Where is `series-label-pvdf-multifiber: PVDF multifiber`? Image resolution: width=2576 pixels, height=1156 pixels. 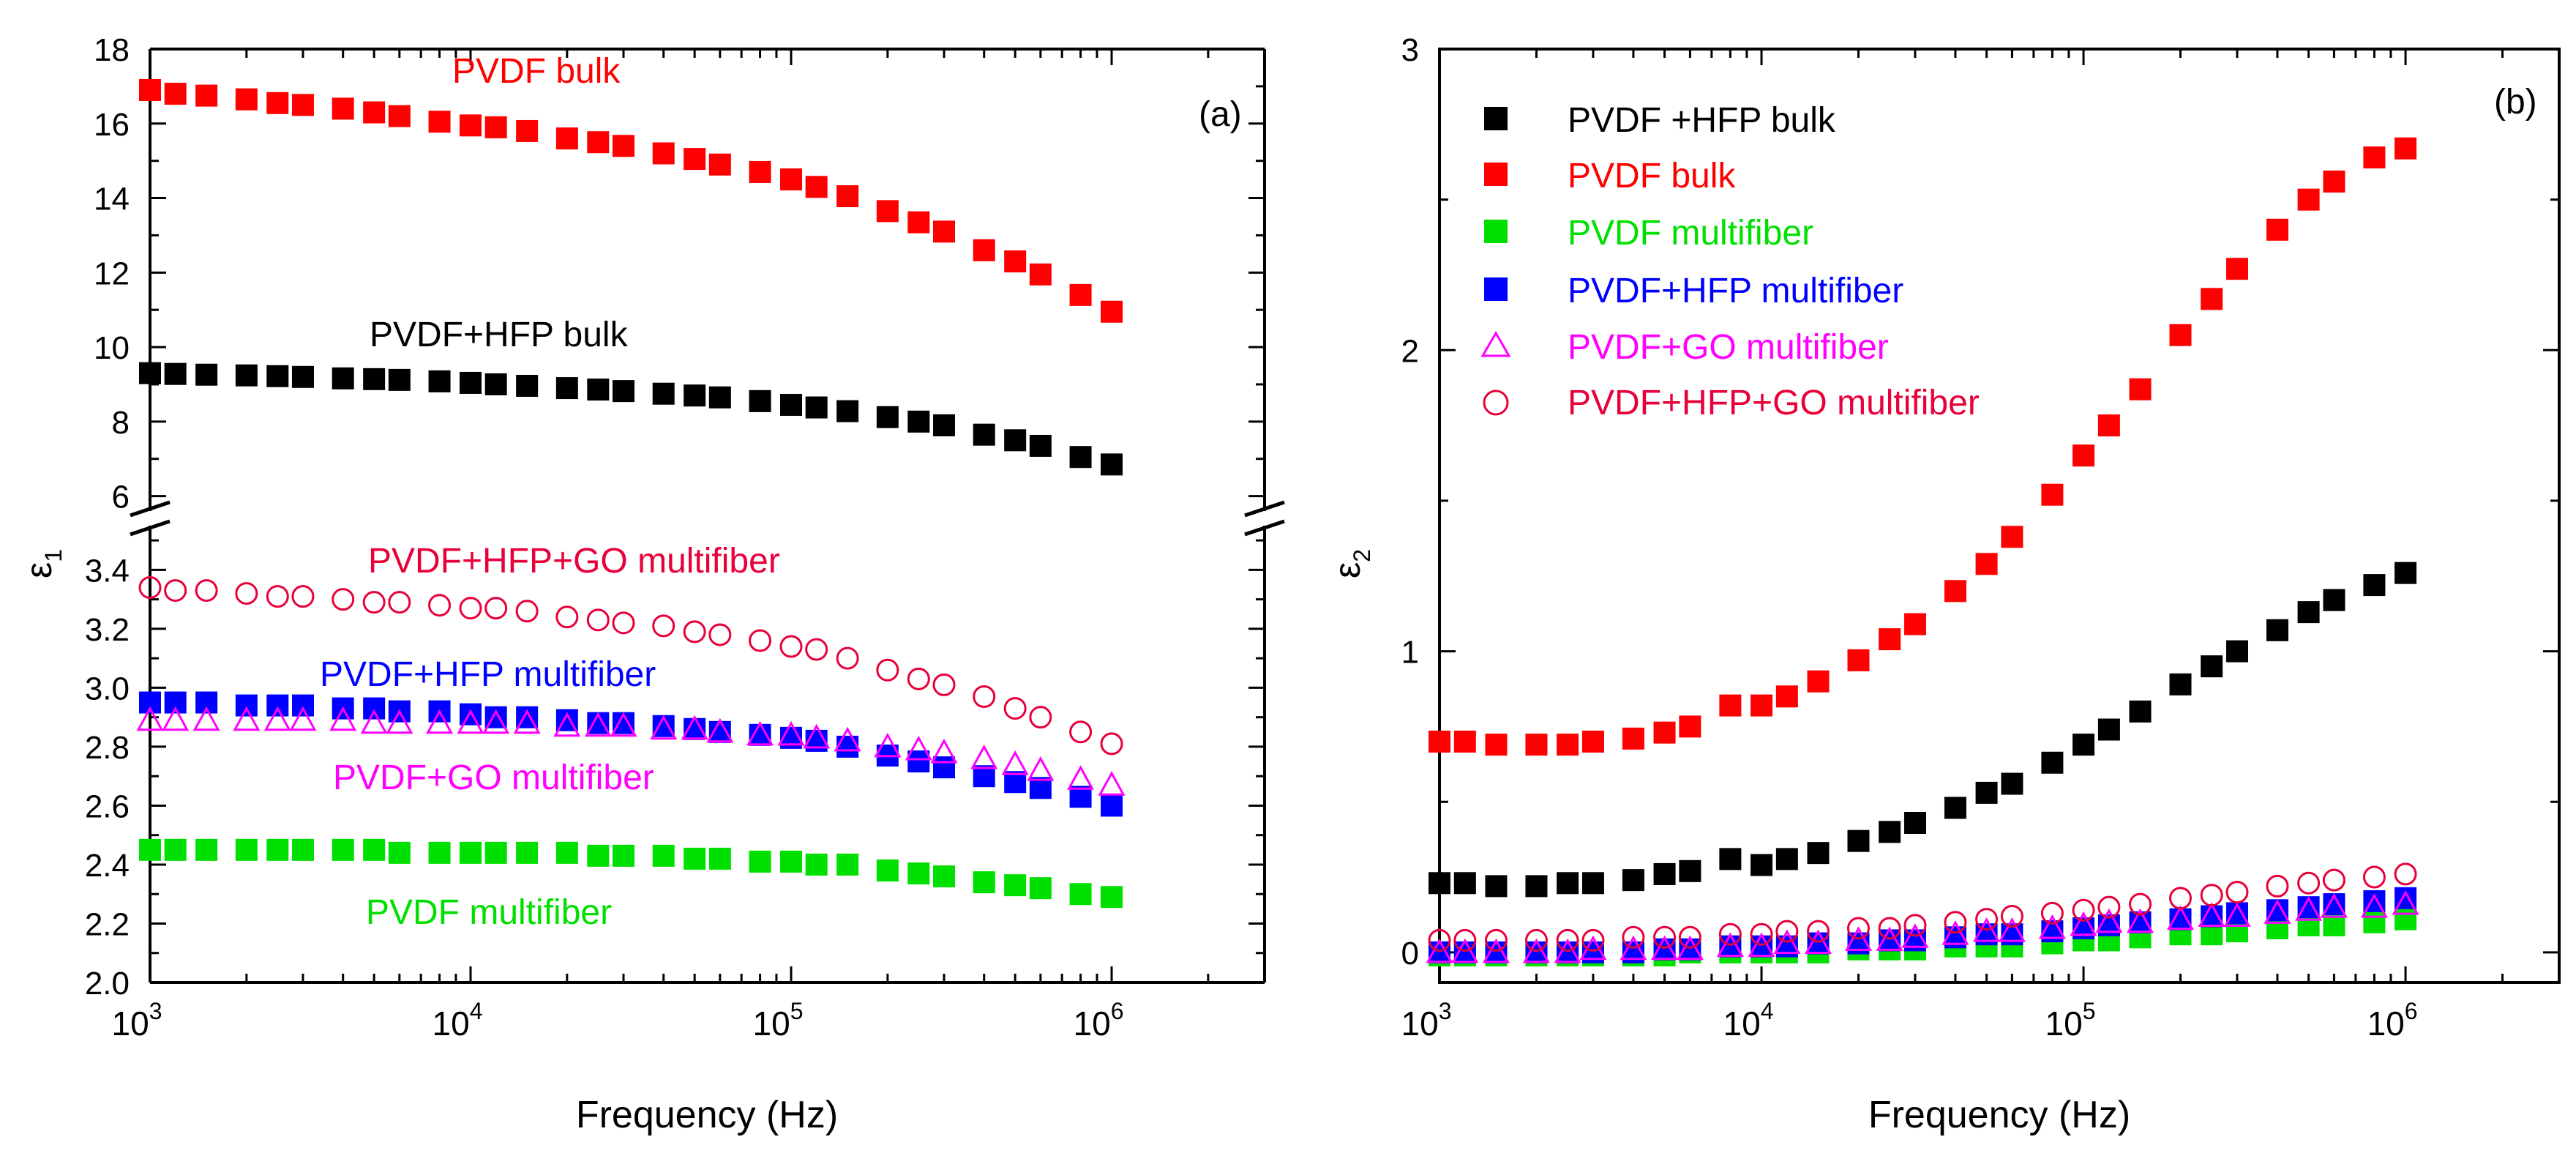 series-label-pvdf-multifiber: PVDF multifiber is located at coordinates (489, 912).